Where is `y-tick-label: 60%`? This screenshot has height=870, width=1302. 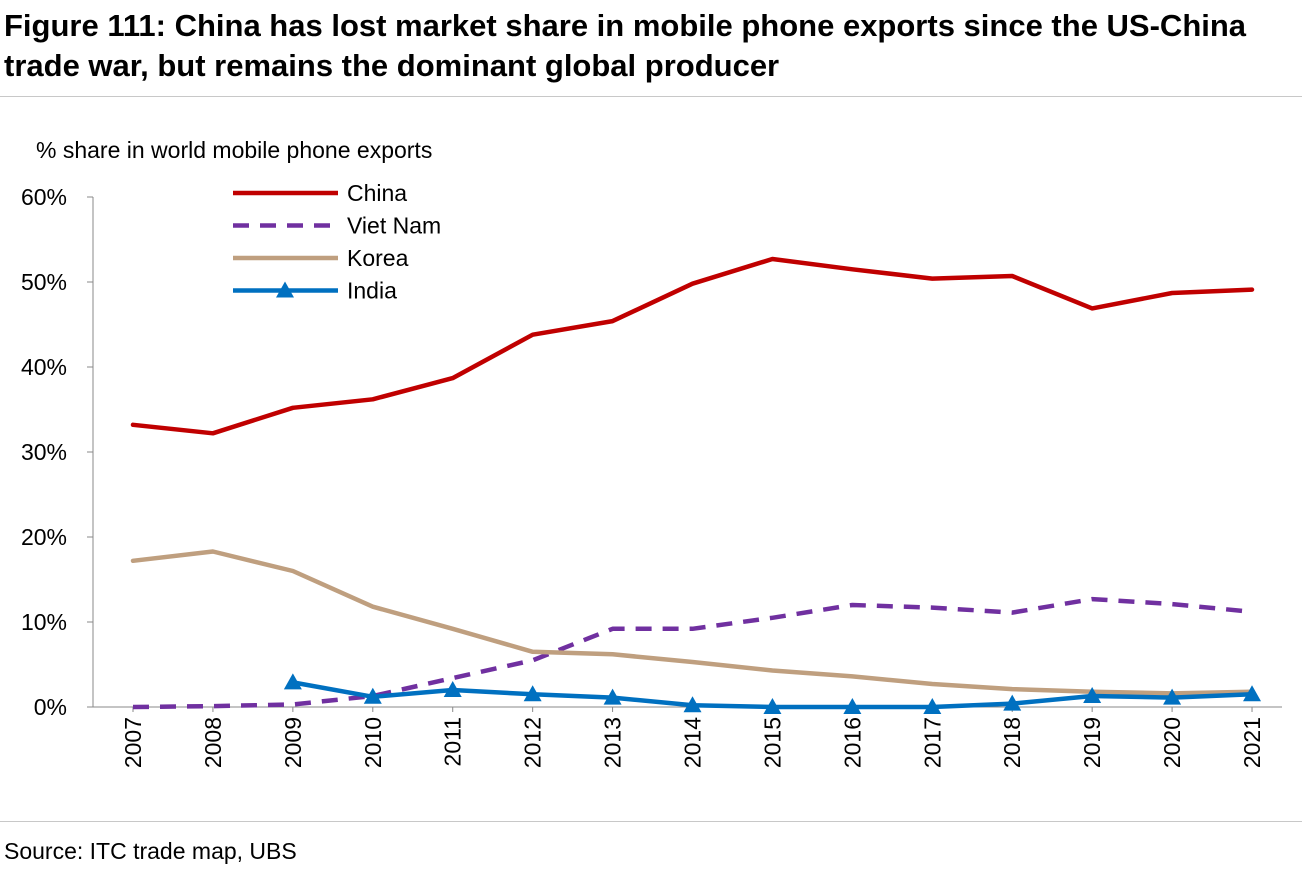
y-tick-label: 60% is located at coordinates (44, 197).